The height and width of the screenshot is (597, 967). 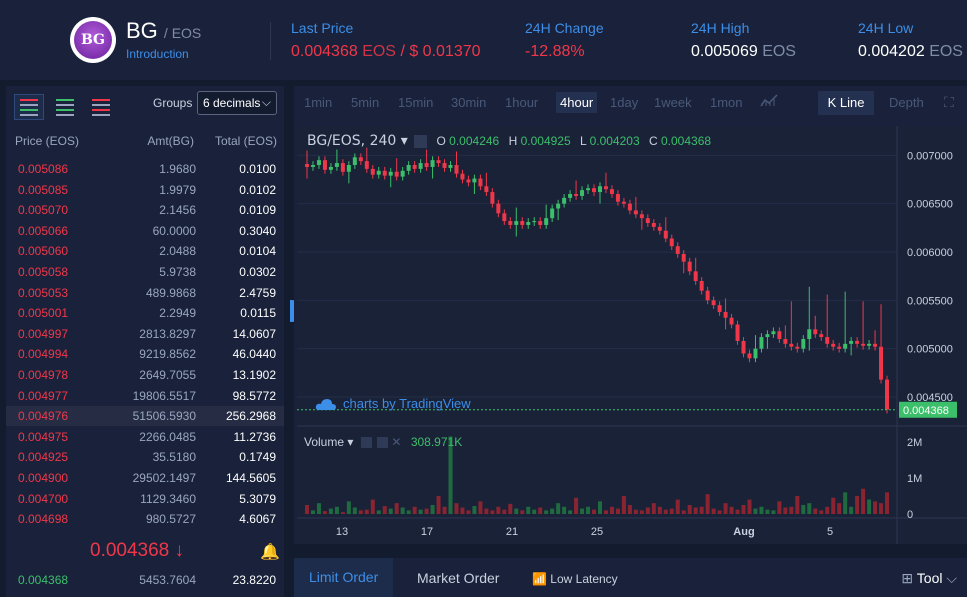 What do you see at coordinates (577, 102) in the screenshot?
I see `timeframe-4hour: 4hour` at bounding box center [577, 102].